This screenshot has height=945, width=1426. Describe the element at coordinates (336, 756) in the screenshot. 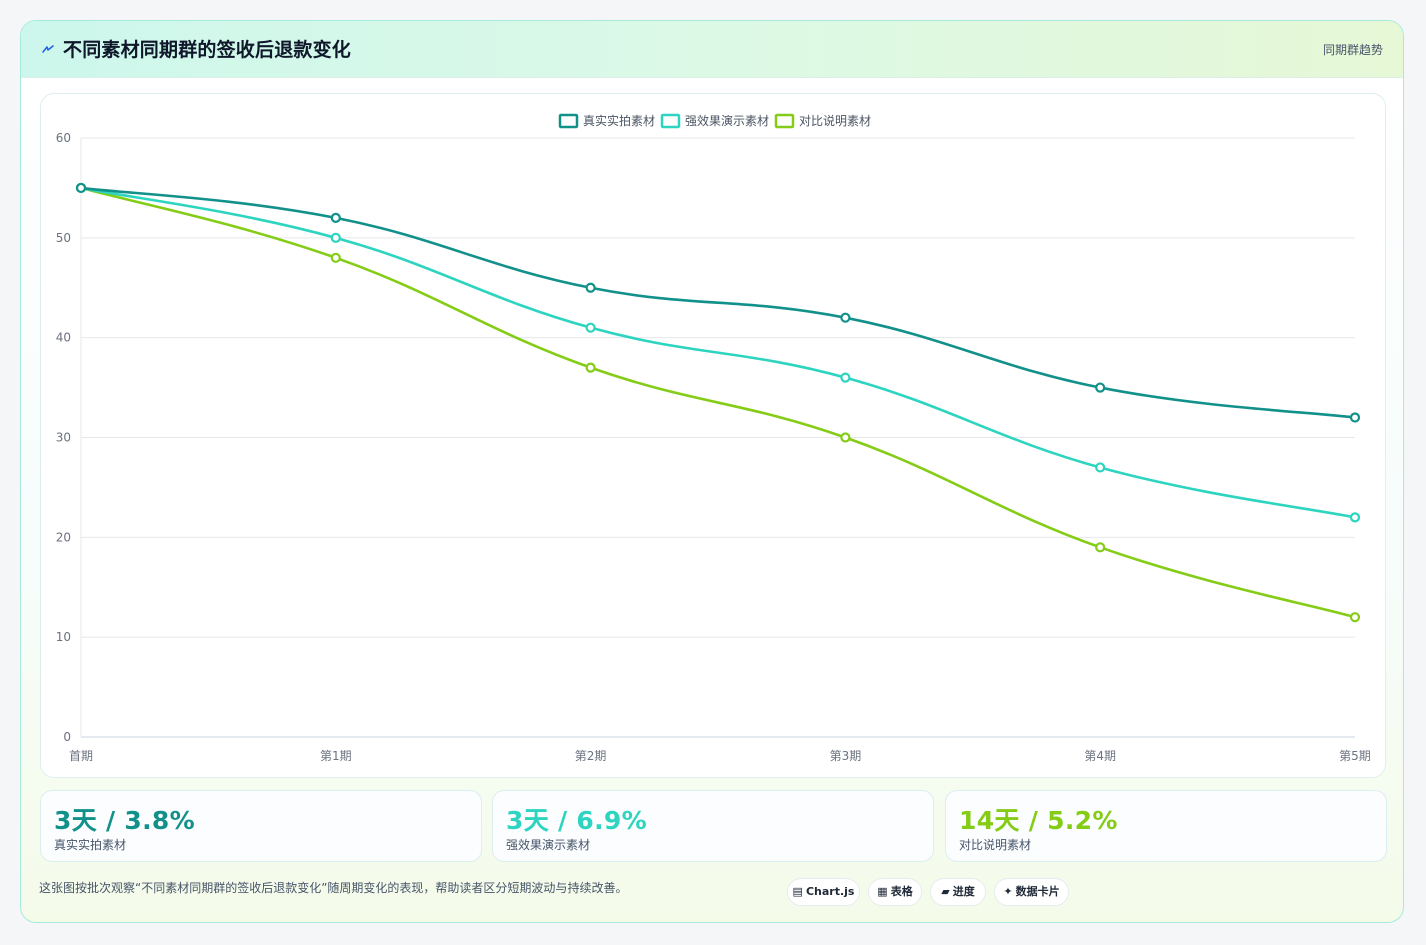

I see `x-tick-label: 第1期` at that location.